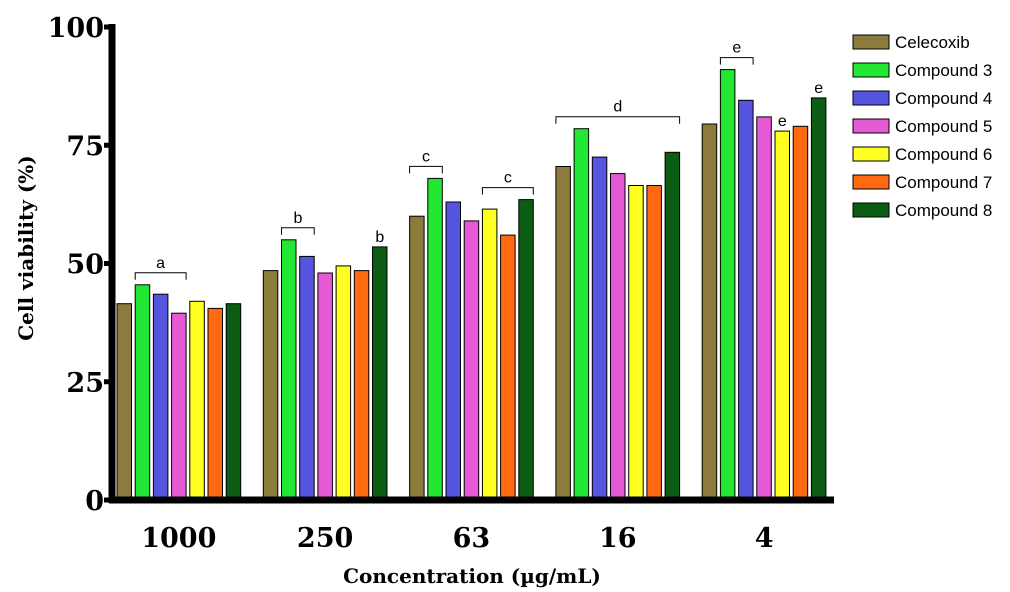 The image size is (1010, 592). What do you see at coordinates (943, 98) in the screenshot?
I see `legend-label-compound-4: Compound 4` at bounding box center [943, 98].